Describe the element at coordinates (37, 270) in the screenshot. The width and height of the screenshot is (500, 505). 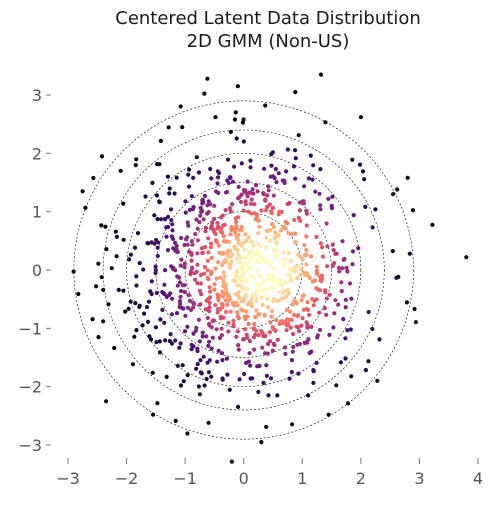
I see `y-tick-label: 0` at that location.